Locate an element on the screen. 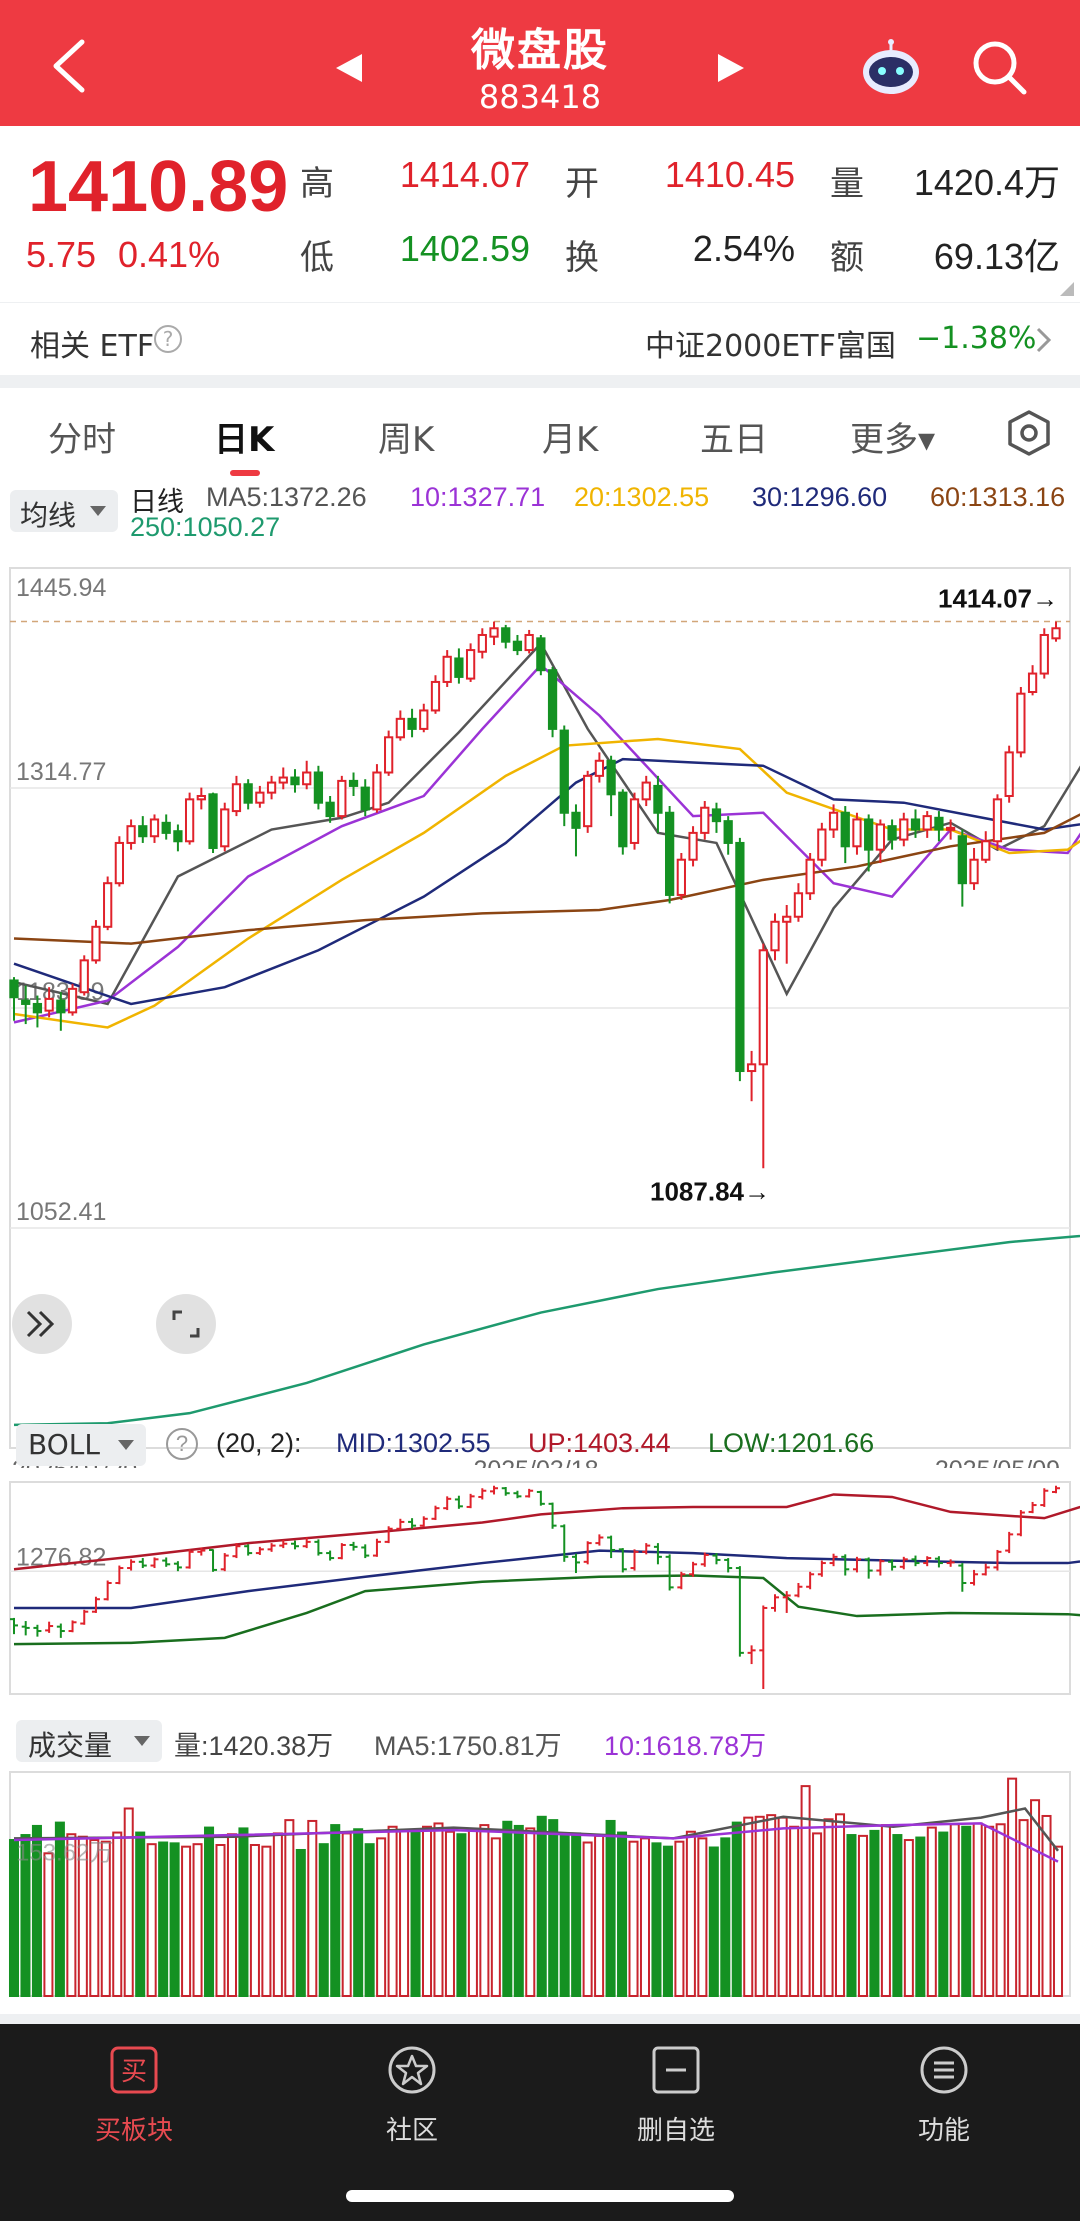 This screenshot has height=2221, width=1080. nav-community: 社区 is located at coordinates (412, 2095).